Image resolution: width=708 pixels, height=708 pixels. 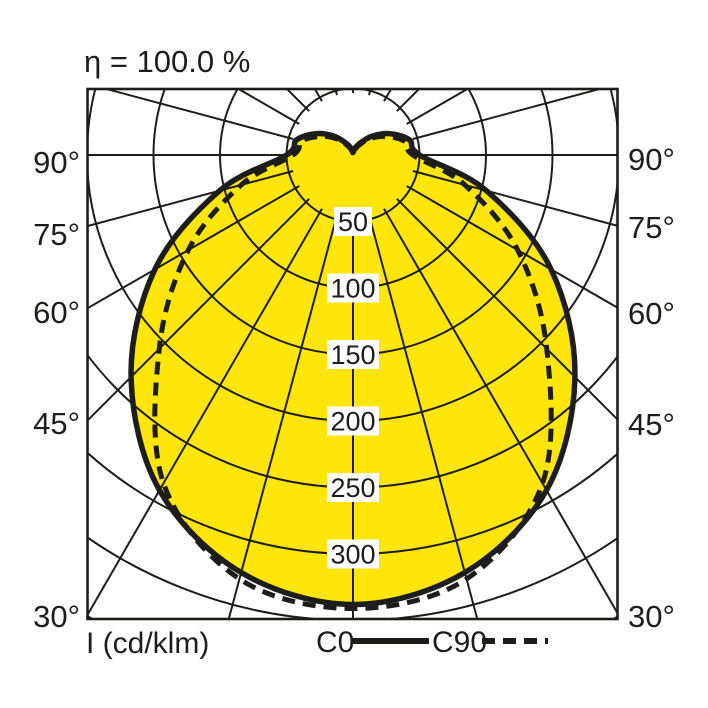 I want to click on tick-value: 100, so click(x=352, y=289).